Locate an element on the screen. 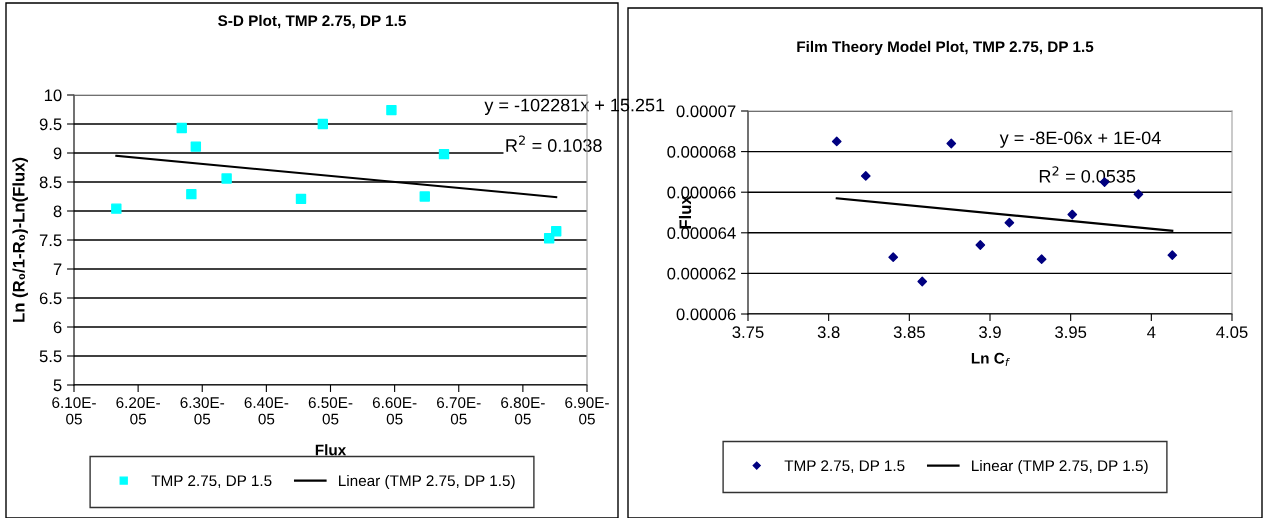 The width and height of the screenshot is (1268, 518). x-tick-label: 6.20E-05 is located at coordinates (138, 411).